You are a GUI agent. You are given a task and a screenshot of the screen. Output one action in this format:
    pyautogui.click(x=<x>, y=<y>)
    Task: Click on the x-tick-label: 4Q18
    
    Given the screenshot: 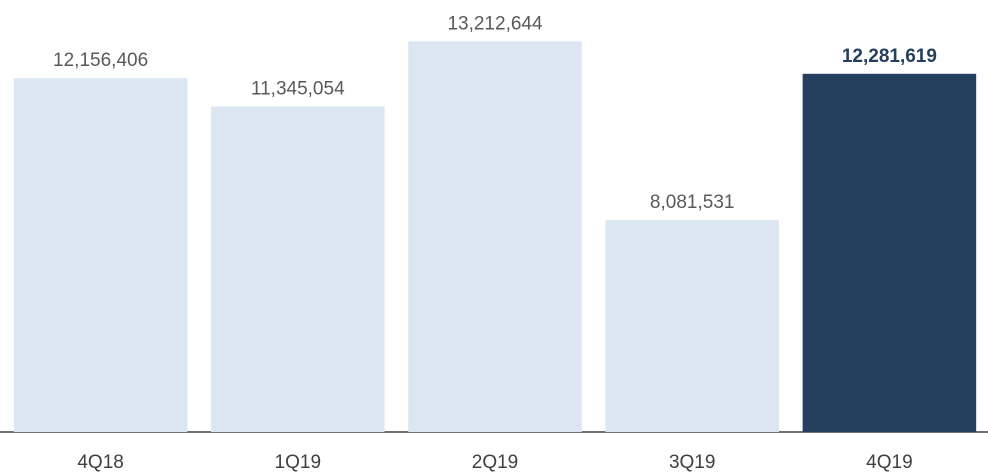 What is the action you would take?
    pyautogui.click(x=100, y=462)
    